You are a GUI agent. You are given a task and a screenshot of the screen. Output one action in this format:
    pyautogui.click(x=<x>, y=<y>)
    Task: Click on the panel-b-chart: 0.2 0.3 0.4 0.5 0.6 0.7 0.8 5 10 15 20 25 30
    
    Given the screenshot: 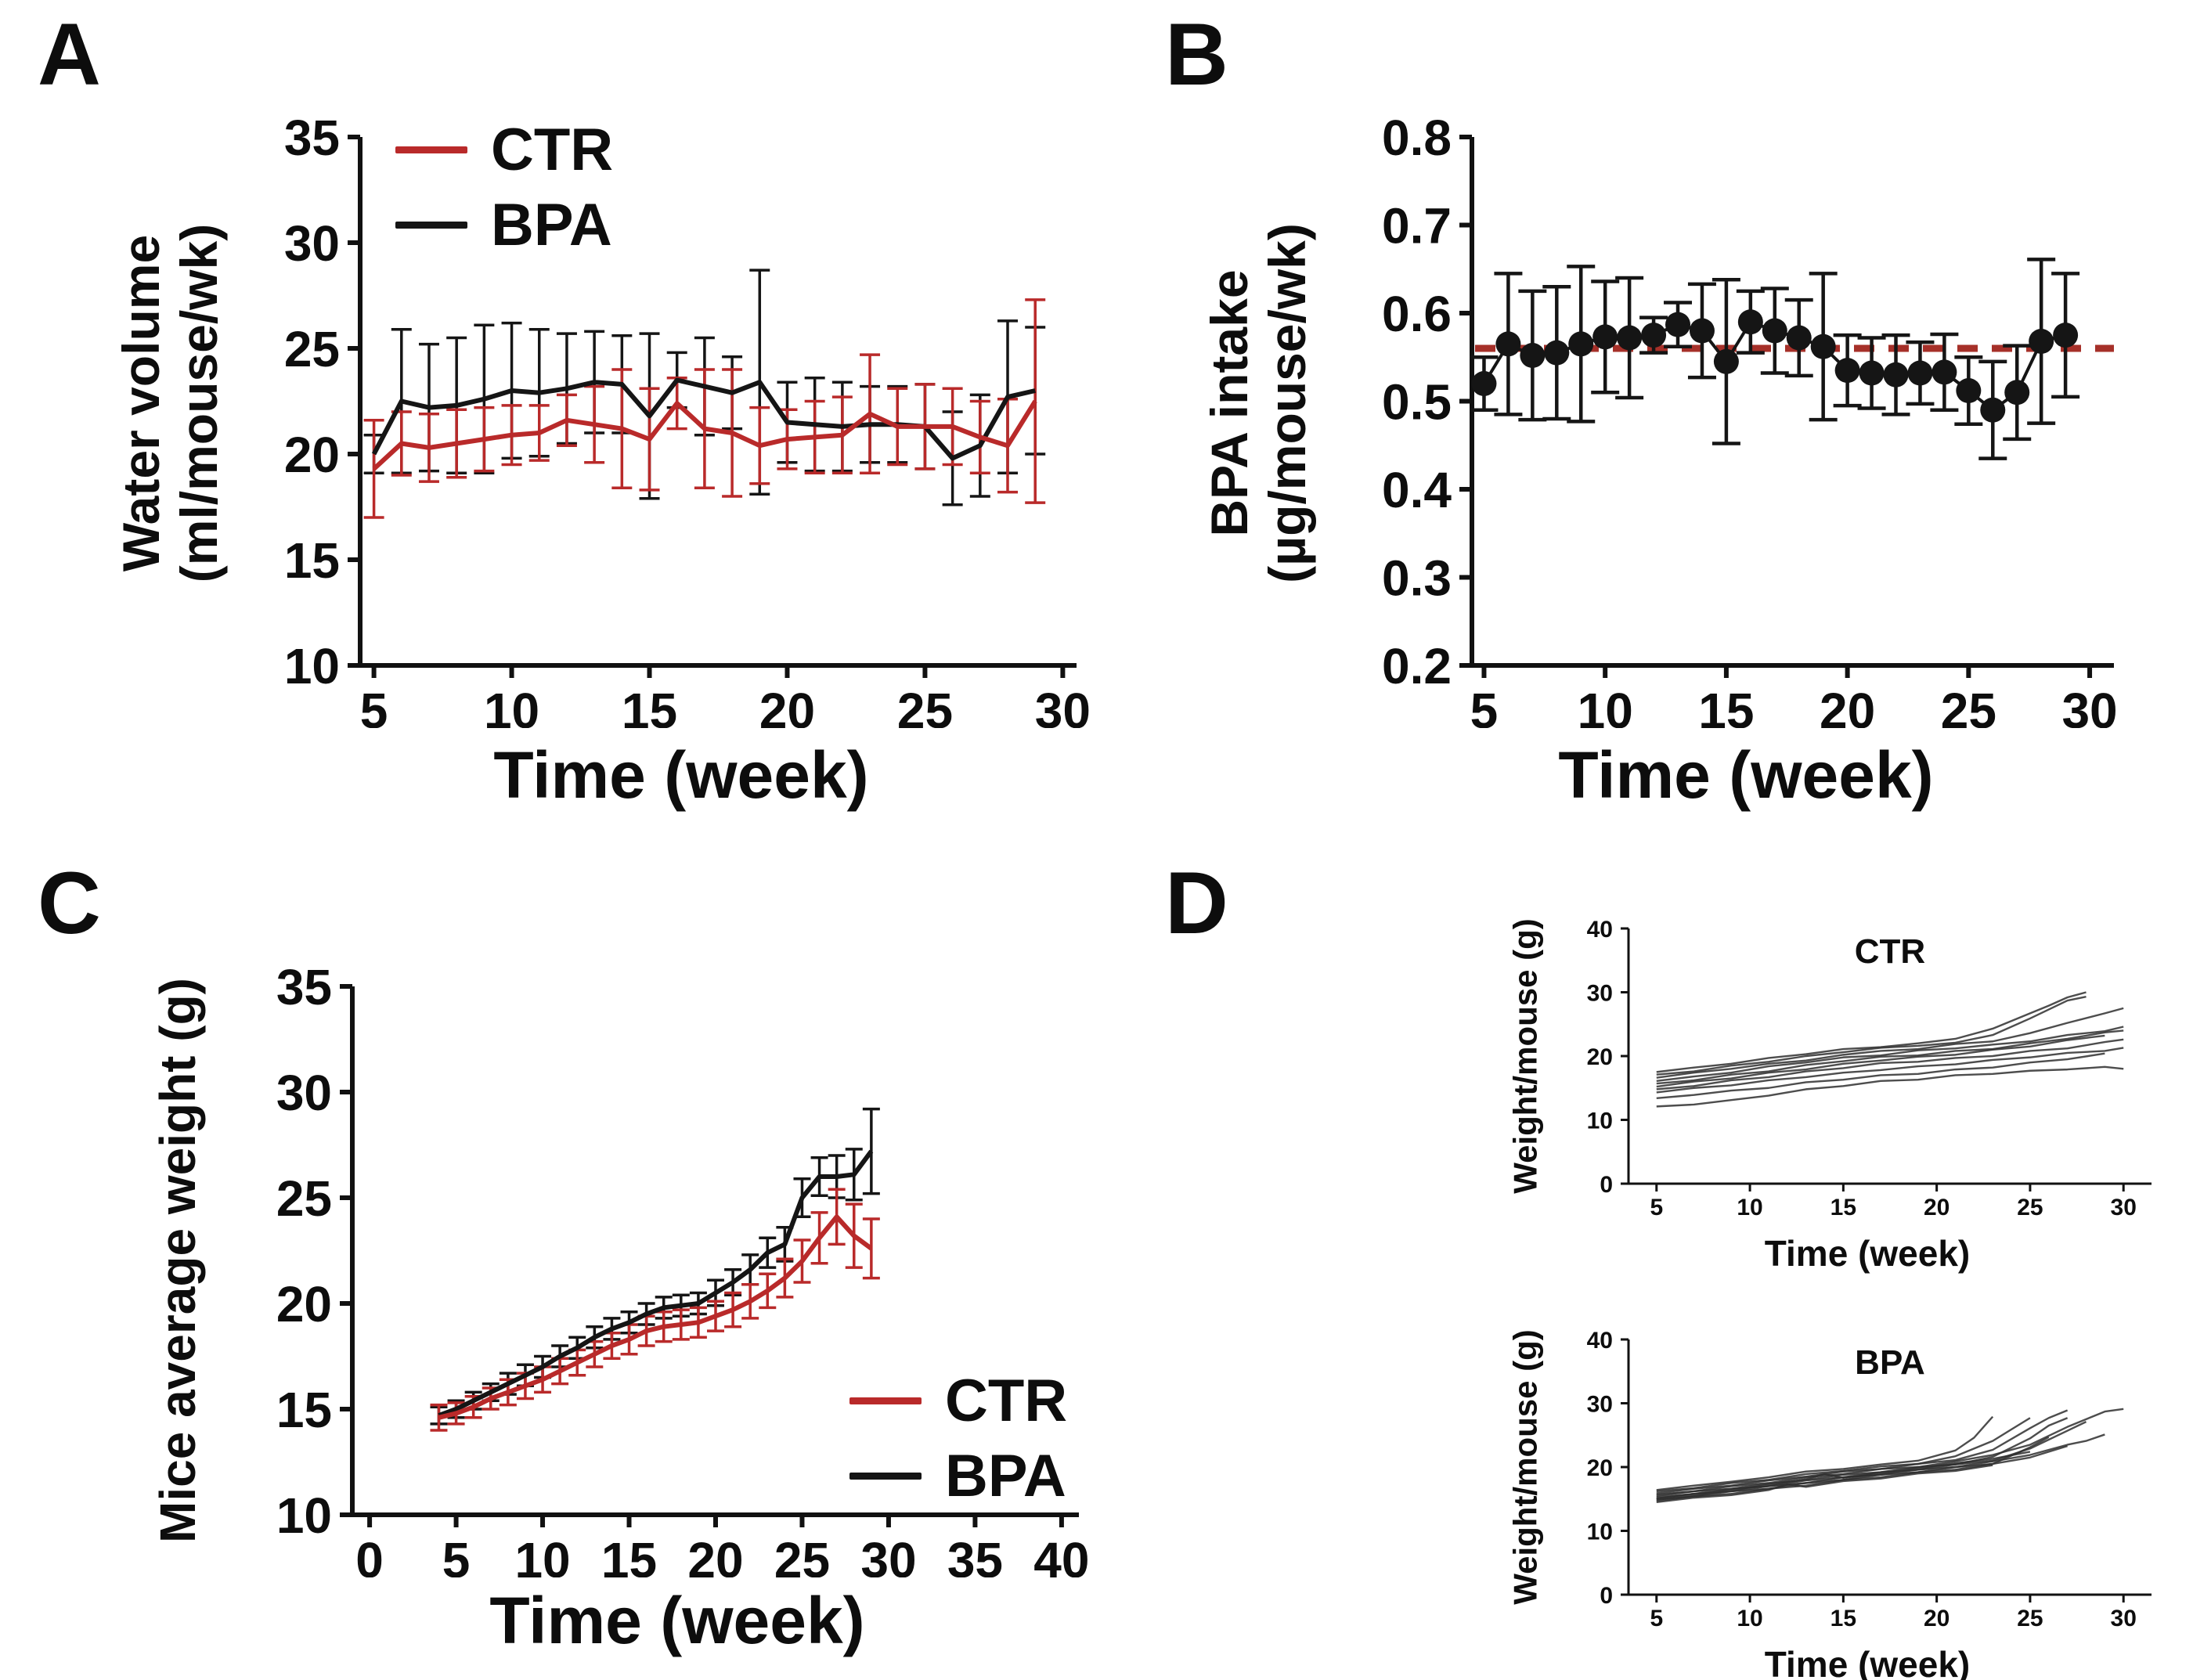 What is the action you would take?
    pyautogui.click(x=1750, y=419)
    